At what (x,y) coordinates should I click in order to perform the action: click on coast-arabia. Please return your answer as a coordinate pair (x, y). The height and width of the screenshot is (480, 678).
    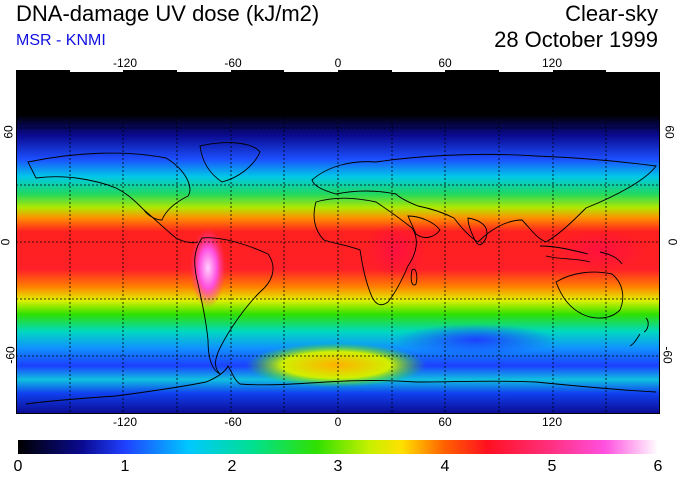
    Looking at the image, I should click on (424, 226).